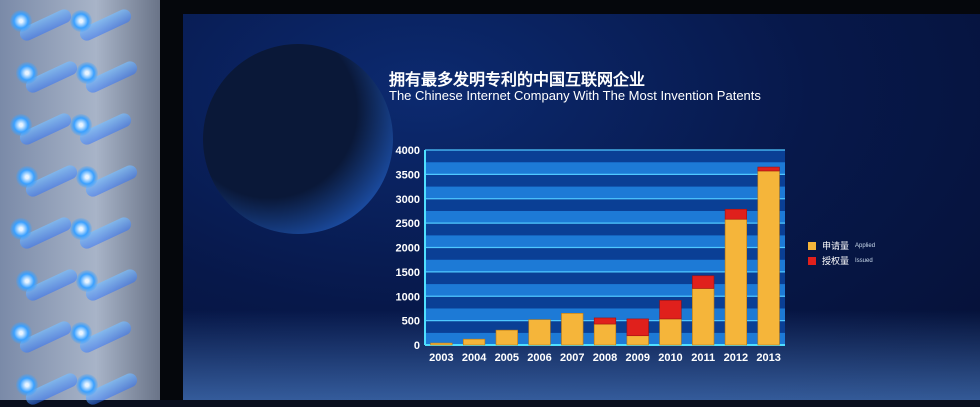  What do you see at coordinates (408, 224) in the screenshot?
I see `y-tick-label: 2500` at bounding box center [408, 224].